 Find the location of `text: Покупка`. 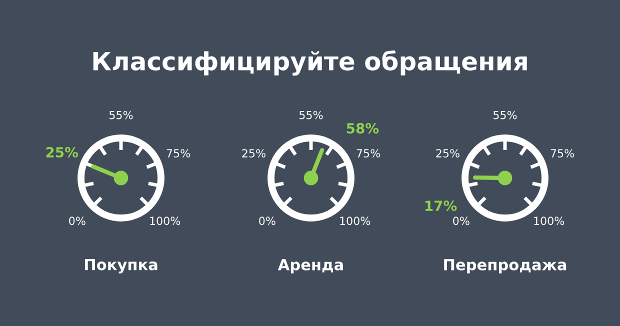

text: Покупка is located at coordinates (121, 266).